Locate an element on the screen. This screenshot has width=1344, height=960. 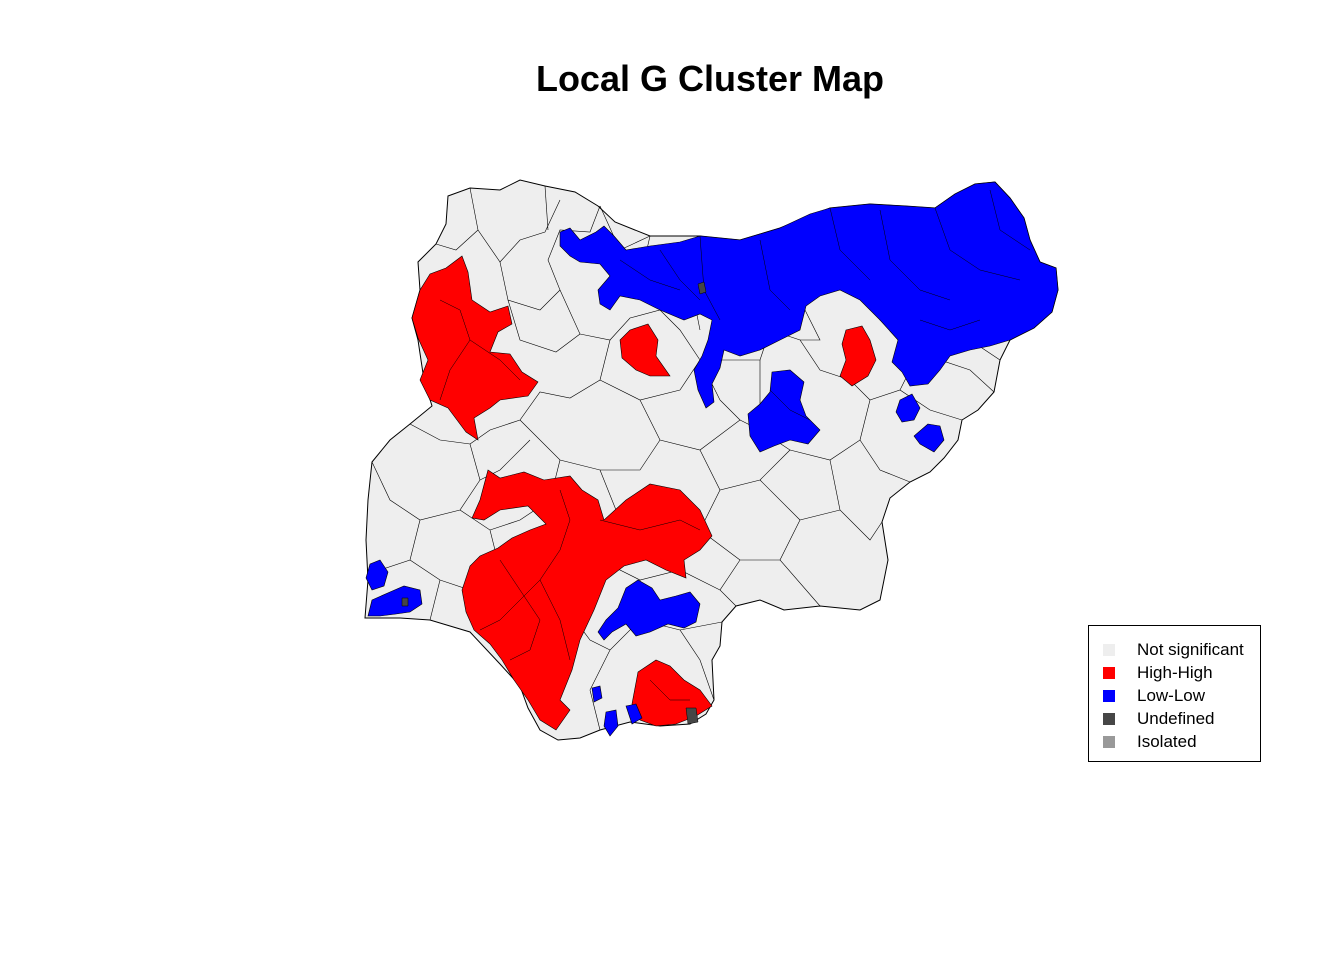
legend-item-undefined: Undefined is located at coordinates (1159, 719).